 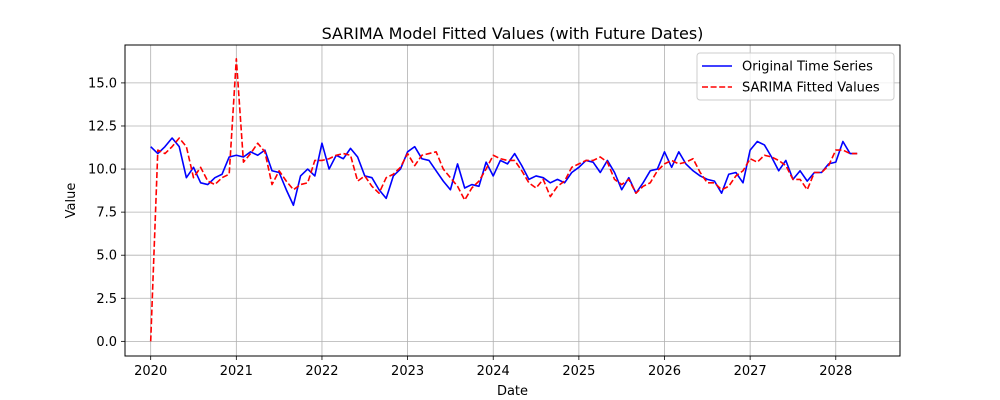 I want to click on series-line-original, so click(x=504, y=172).